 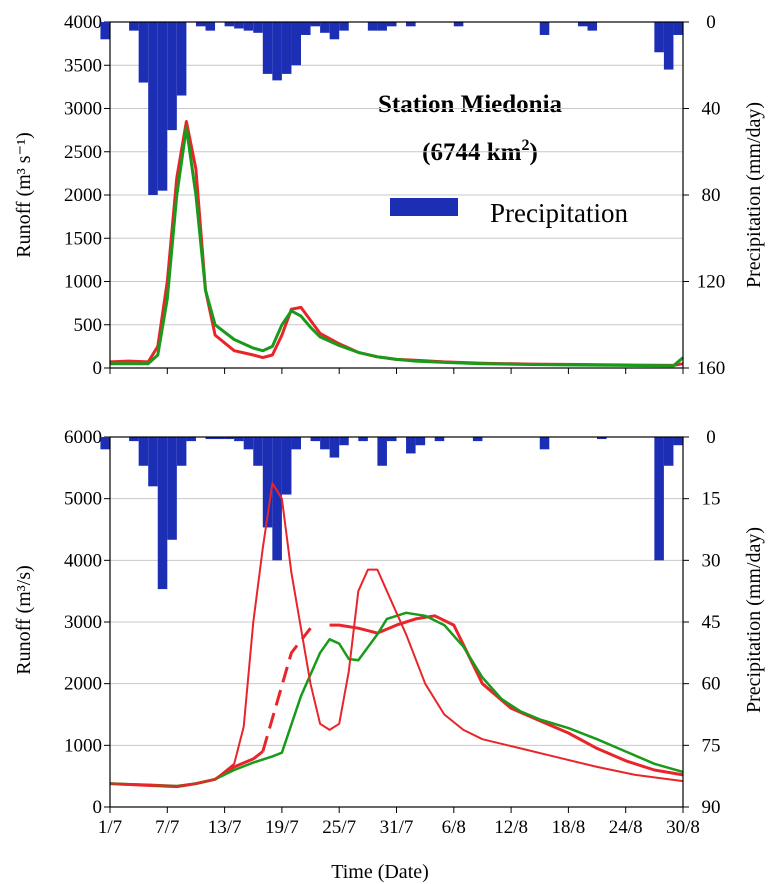 I want to click on top-left-tick-label: 2500, so click(x=83, y=152).